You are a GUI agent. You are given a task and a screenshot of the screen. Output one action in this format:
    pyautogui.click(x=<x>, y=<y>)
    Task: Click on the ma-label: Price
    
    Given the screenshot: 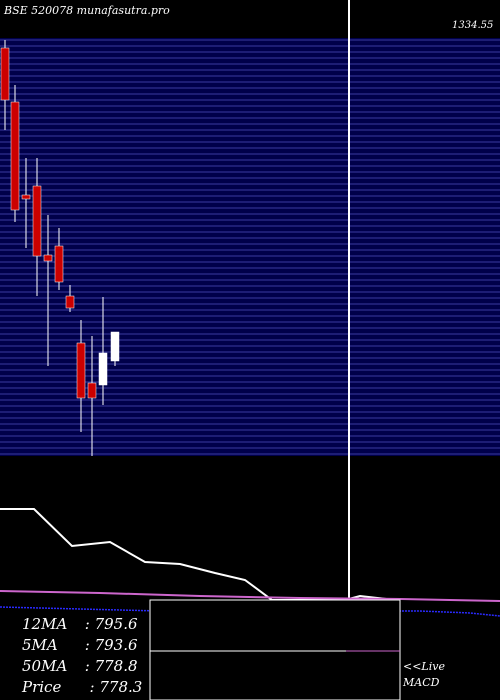 What is the action you would take?
    pyautogui.click(x=42, y=687)
    